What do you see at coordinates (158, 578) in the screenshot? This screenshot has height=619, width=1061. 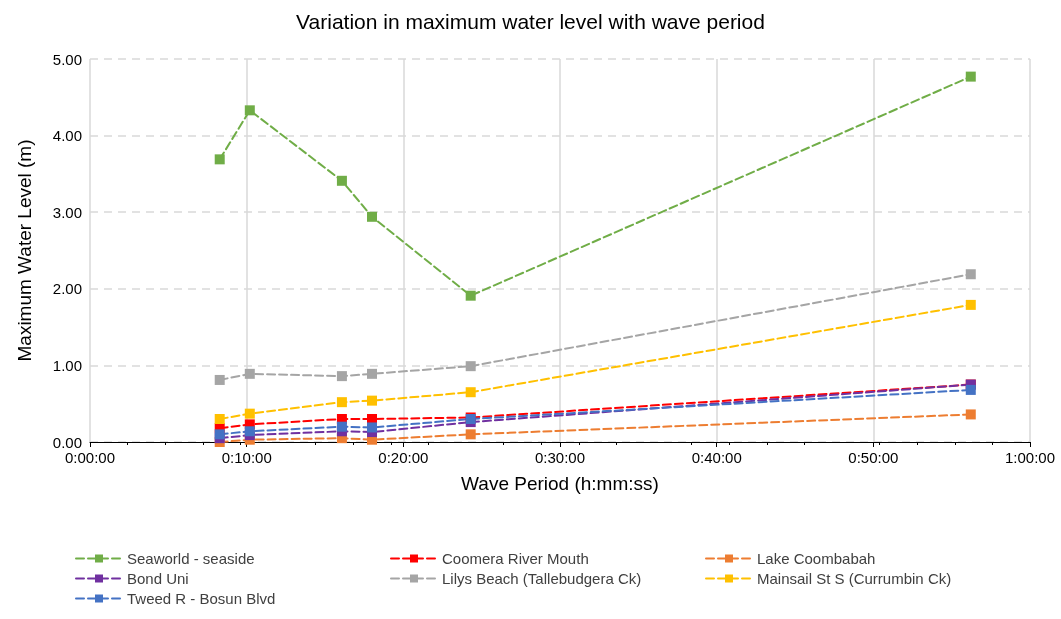 I see `legend-label: Bond Uni` at bounding box center [158, 578].